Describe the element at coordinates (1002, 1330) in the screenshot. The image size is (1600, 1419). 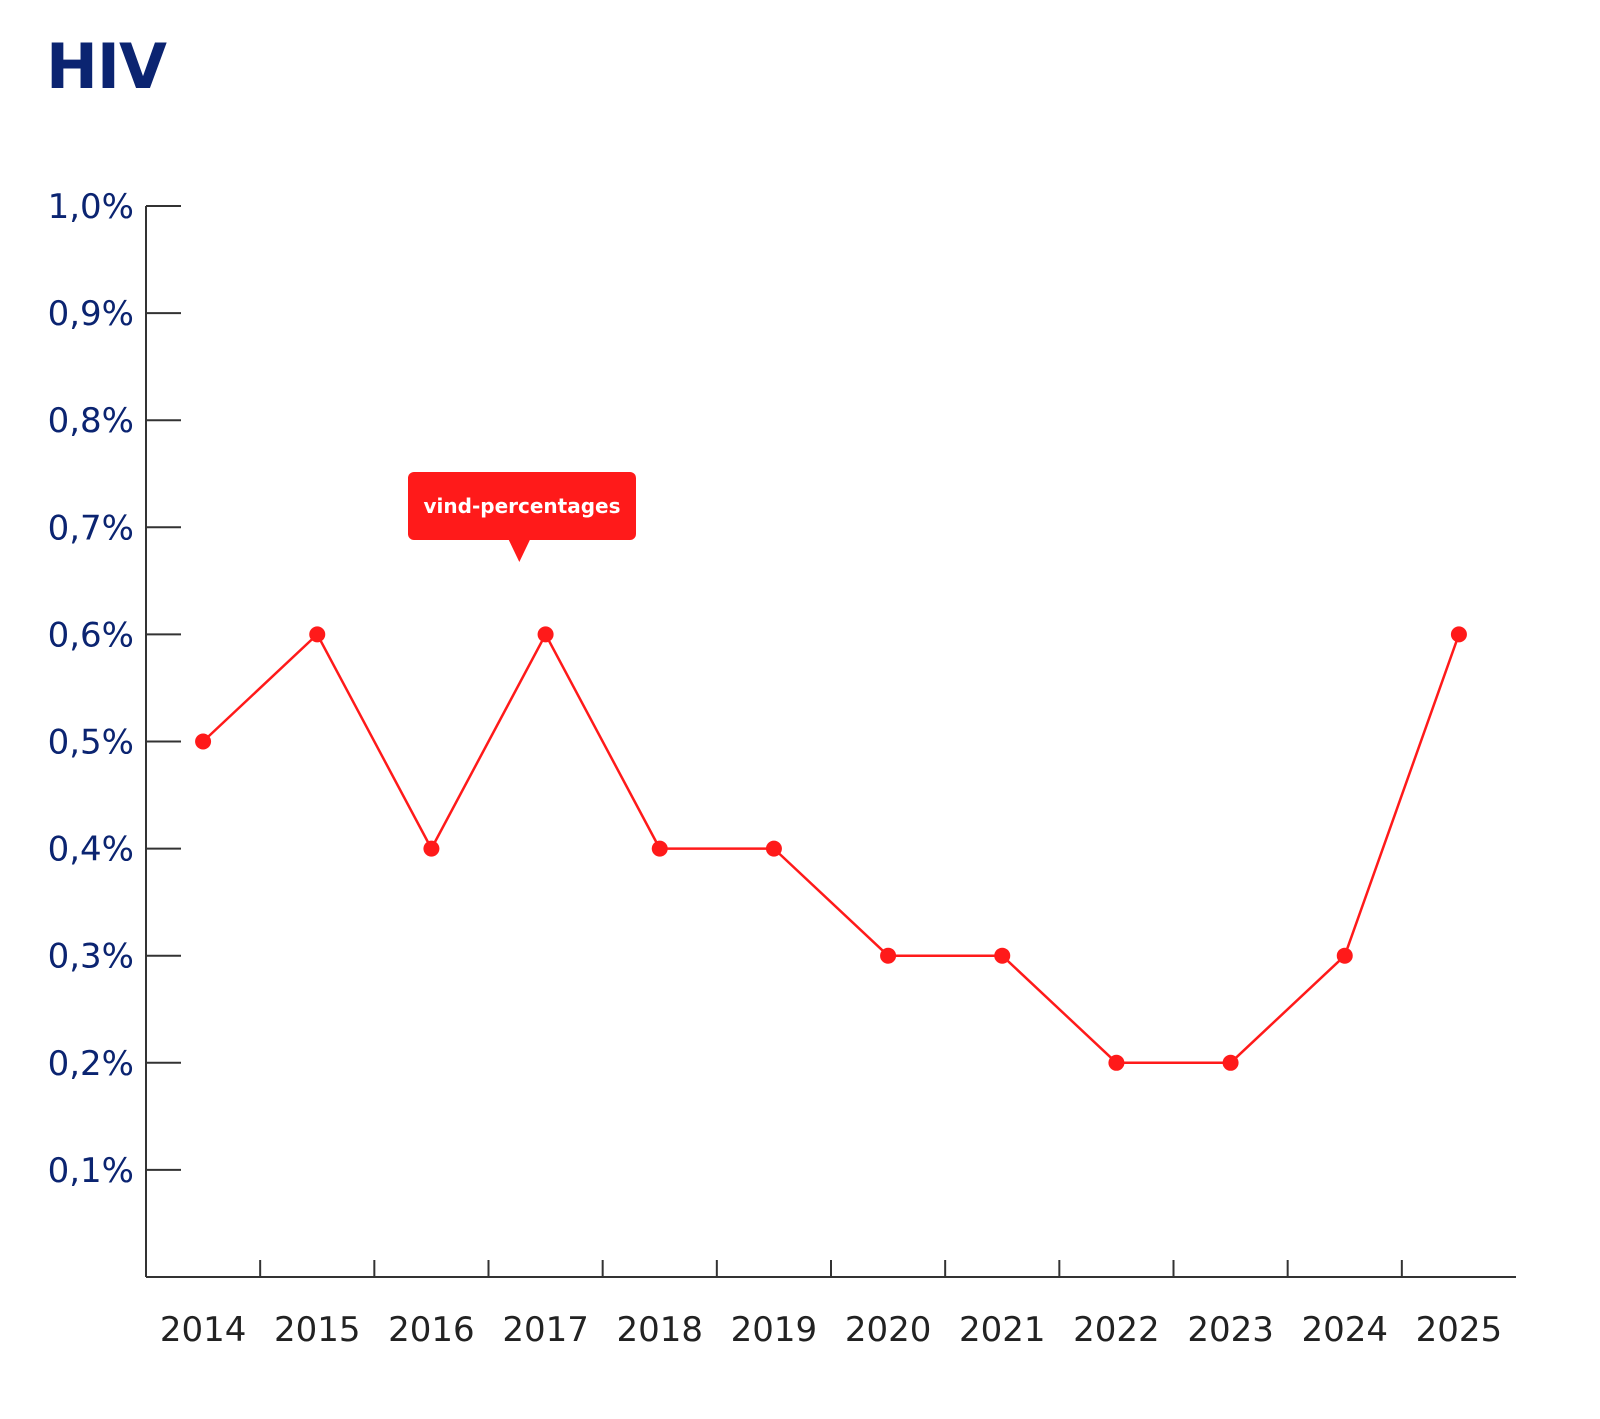
I see `x-tick-label: 2021` at that location.